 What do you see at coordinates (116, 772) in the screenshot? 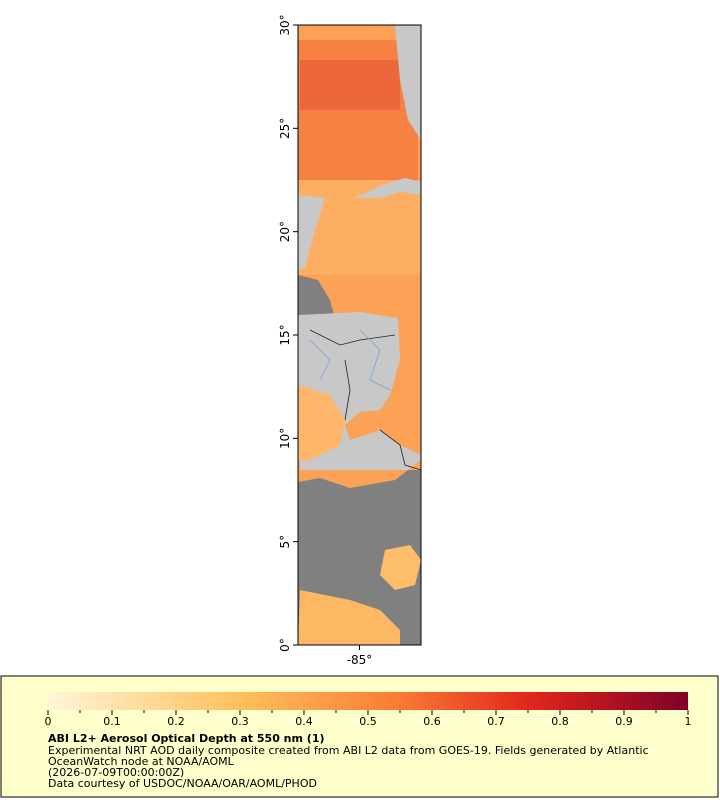
I see `legend-line: (2026-07-09T00:00:00Z)` at bounding box center [116, 772].